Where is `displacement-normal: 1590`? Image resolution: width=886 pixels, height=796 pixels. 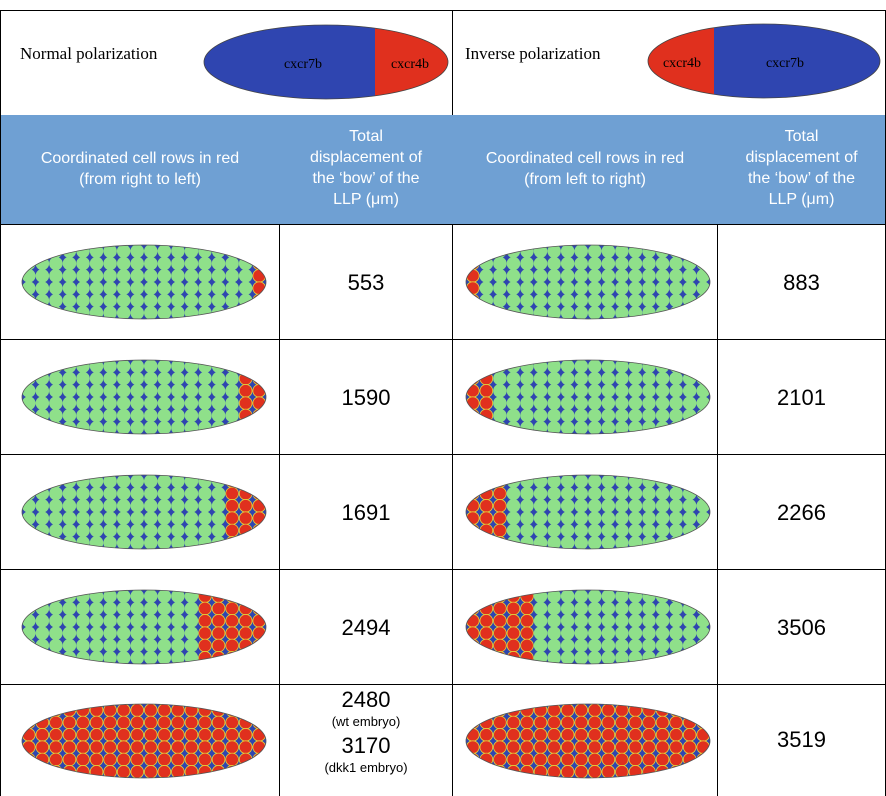
displacement-normal: 1590 is located at coordinates (366, 397).